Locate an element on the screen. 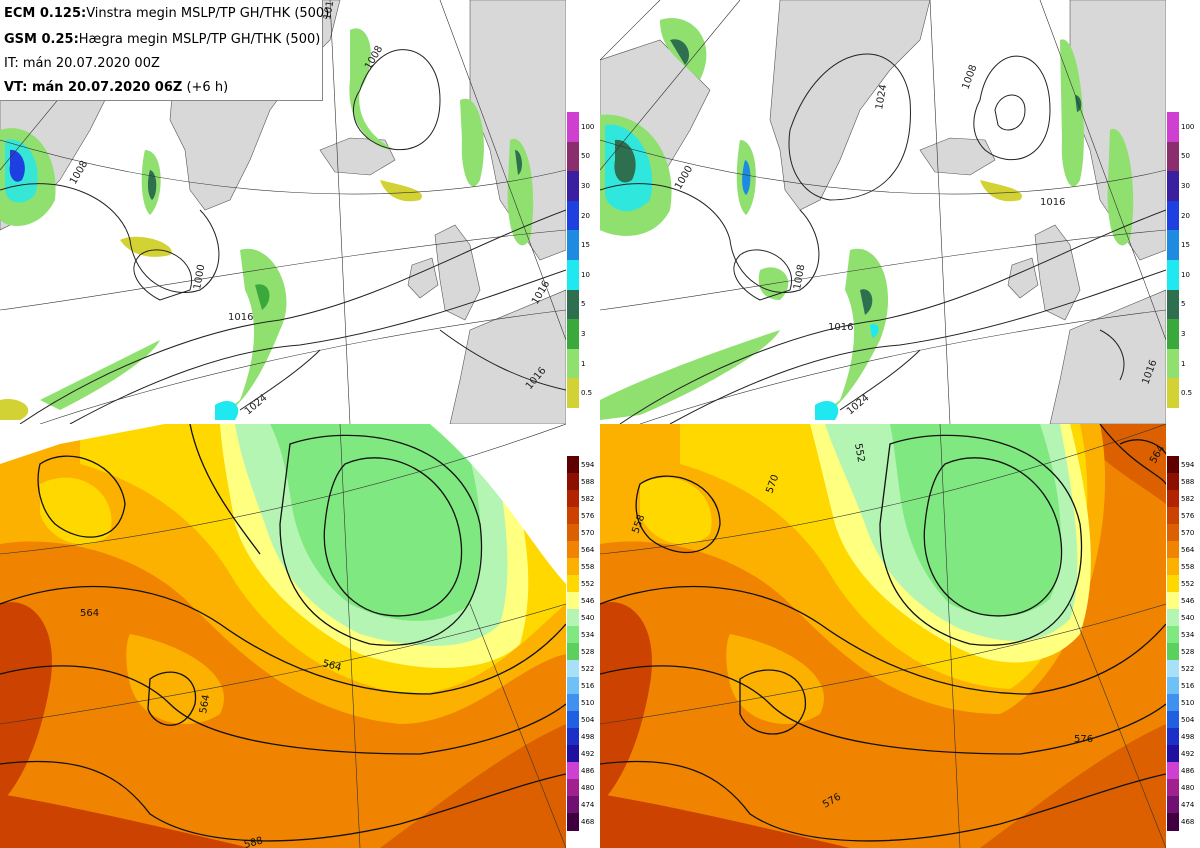 The image size is (1200, 848). legend-label: 576 is located at coordinates (1188, 515).